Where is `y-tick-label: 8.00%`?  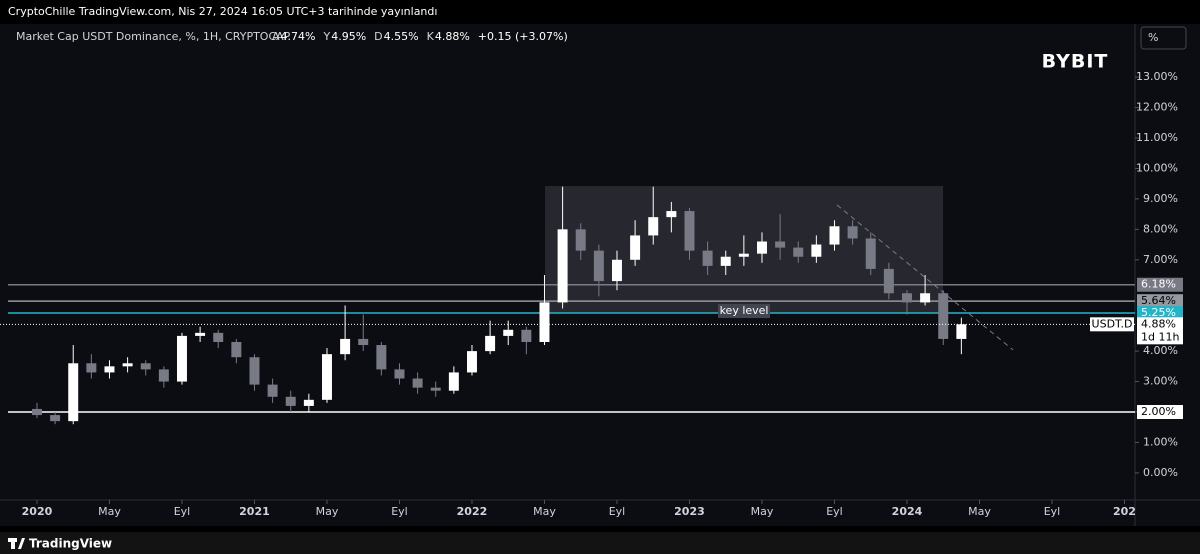
y-tick-label: 8.00% is located at coordinates (1160, 228).